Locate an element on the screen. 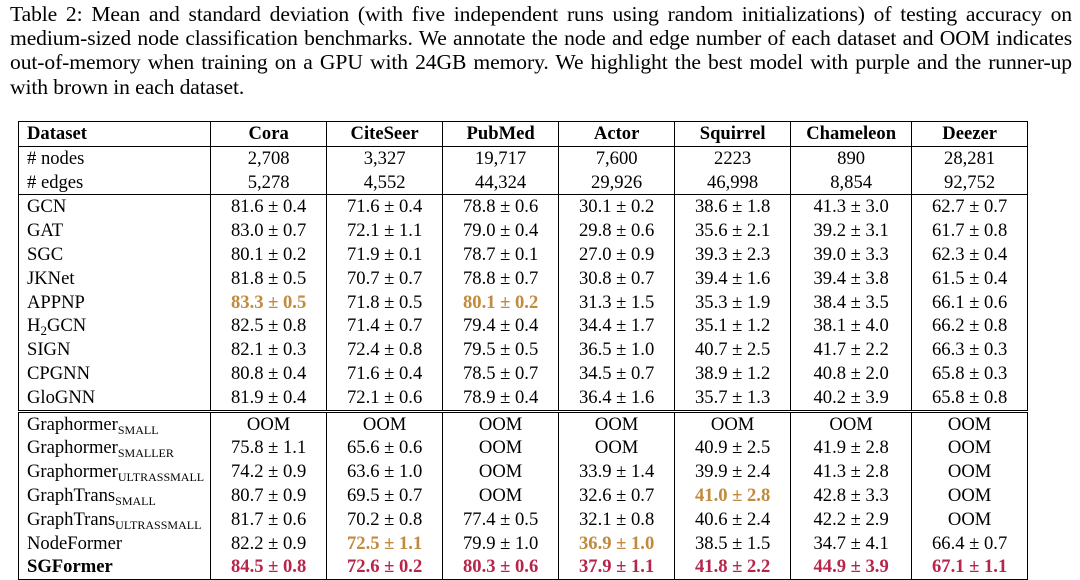 The image size is (1080, 580). model-name-cell: SIGN is located at coordinates (115, 350).